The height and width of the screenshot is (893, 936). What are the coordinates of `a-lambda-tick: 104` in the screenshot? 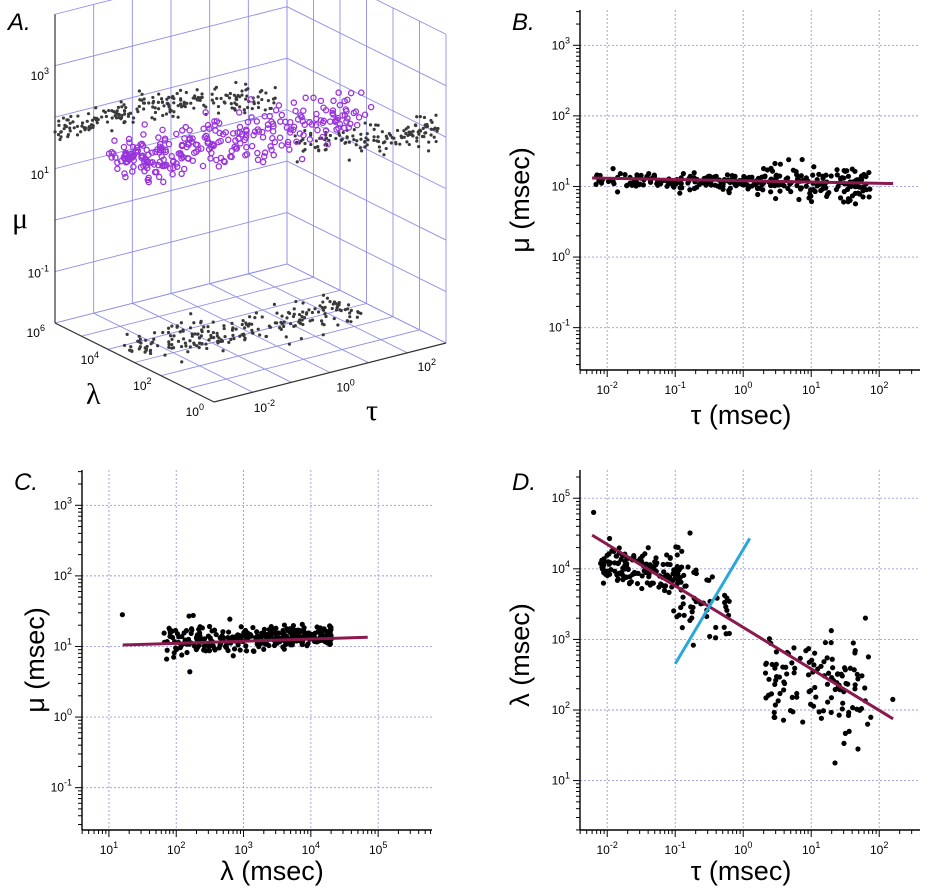 It's located at (90, 358).